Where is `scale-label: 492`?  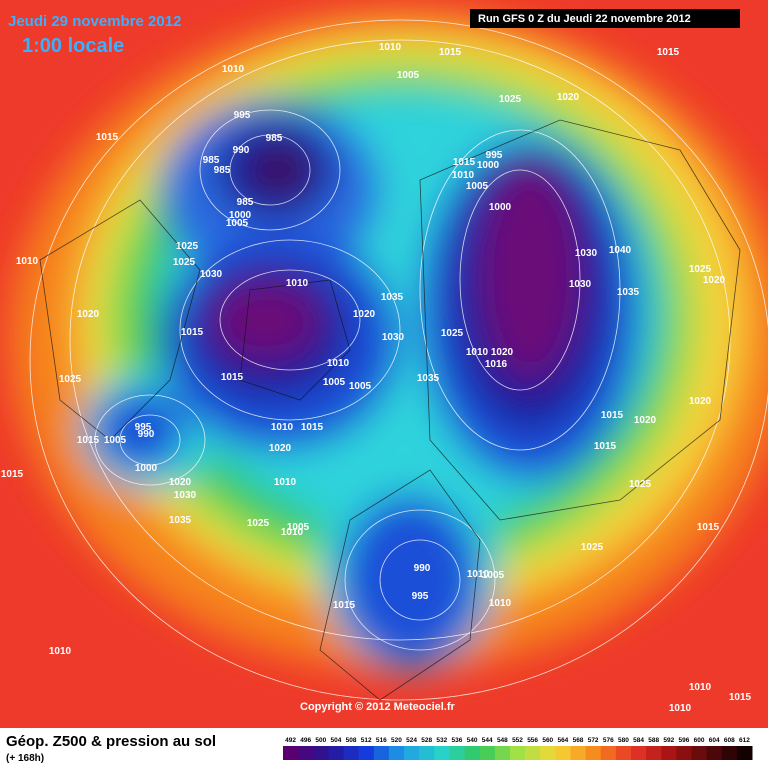 scale-label: 492 is located at coordinates (290, 740).